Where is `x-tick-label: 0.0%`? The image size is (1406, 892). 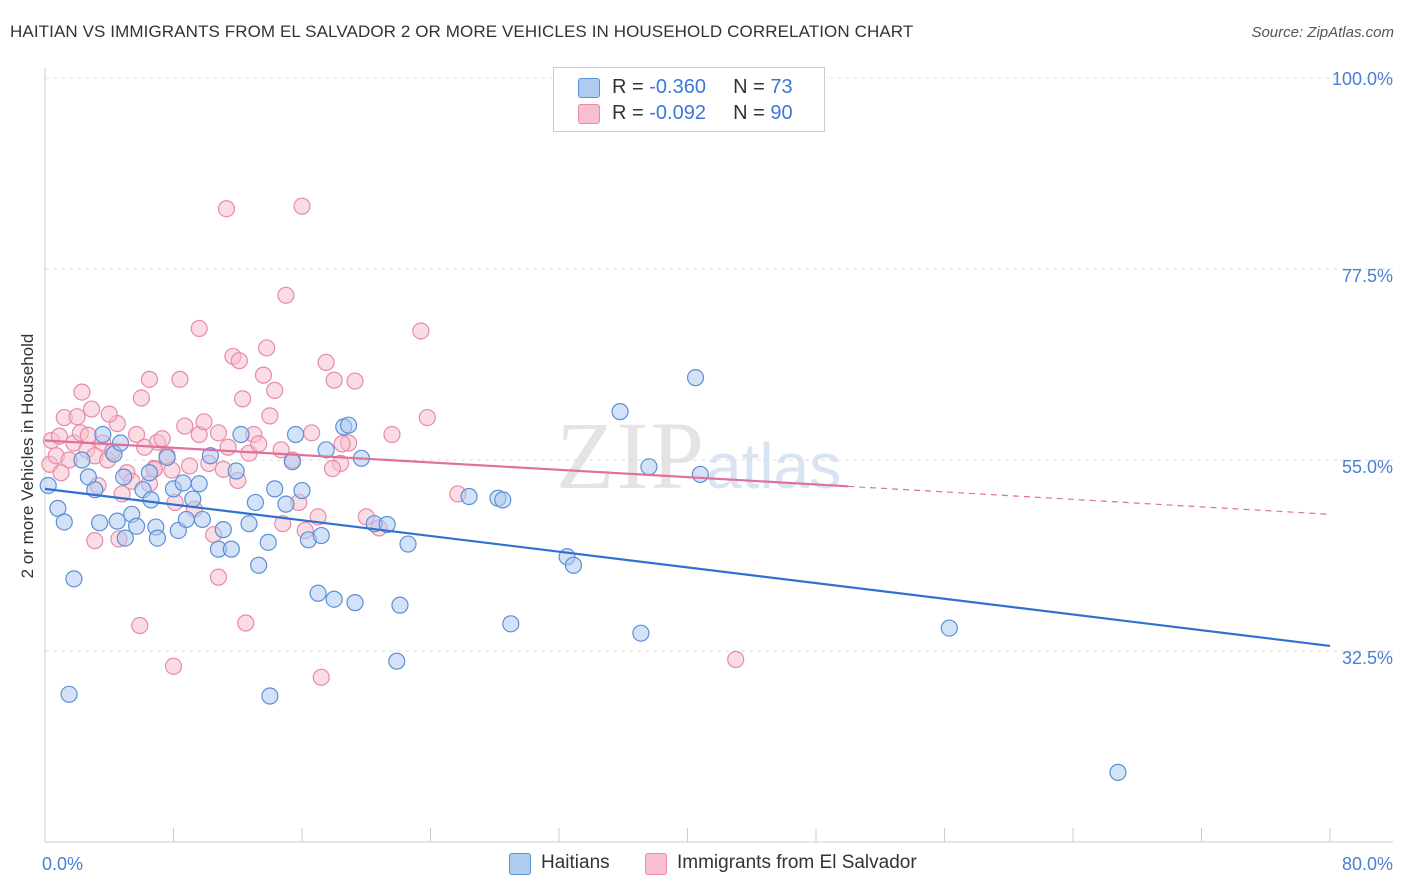 x-tick-label: 0.0% is located at coordinates (62, 864).